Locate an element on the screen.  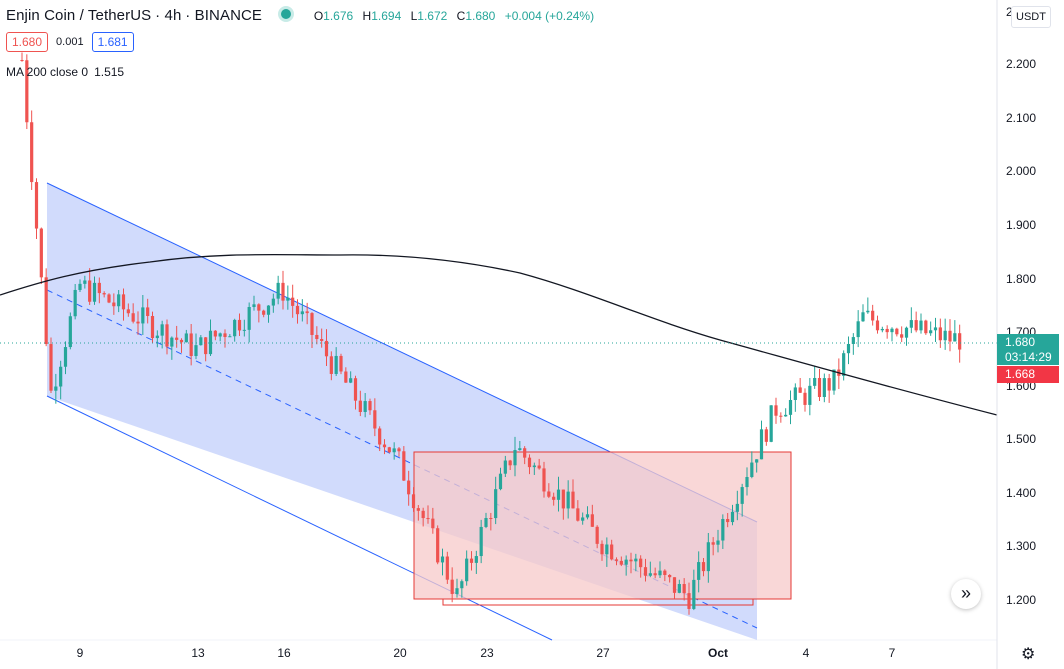
double-chevron-right-icon: » is located at coordinates (966, 594).